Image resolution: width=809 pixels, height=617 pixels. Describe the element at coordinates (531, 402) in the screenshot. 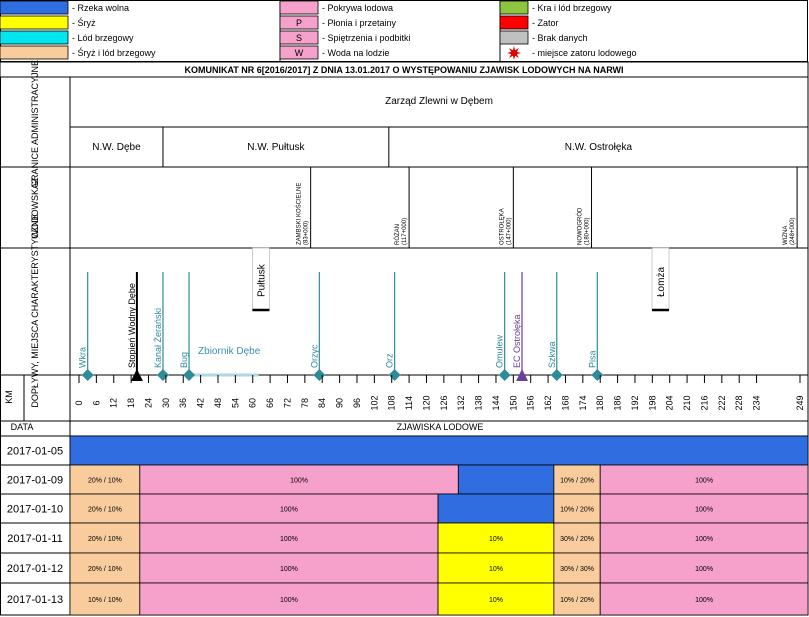

I see `km-tick-label: 156` at that location.